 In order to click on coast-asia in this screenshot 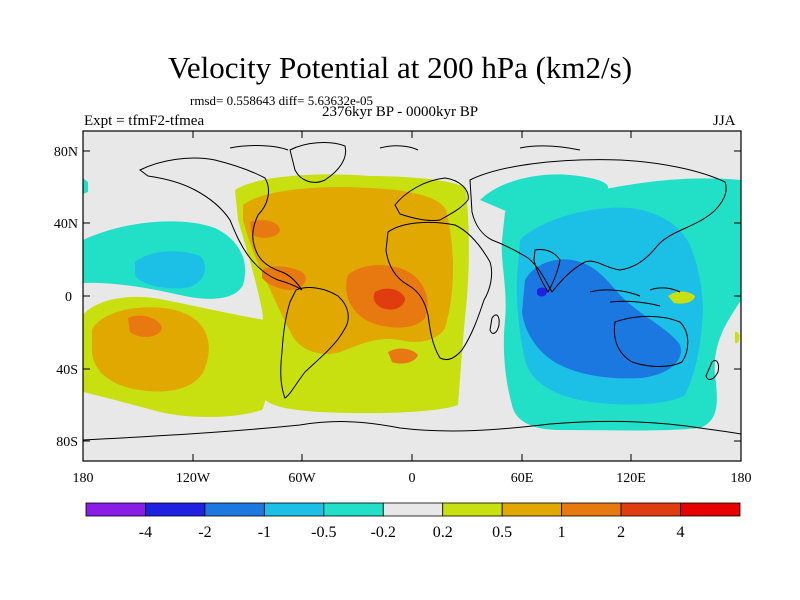, I will do `click(598, 226)`.